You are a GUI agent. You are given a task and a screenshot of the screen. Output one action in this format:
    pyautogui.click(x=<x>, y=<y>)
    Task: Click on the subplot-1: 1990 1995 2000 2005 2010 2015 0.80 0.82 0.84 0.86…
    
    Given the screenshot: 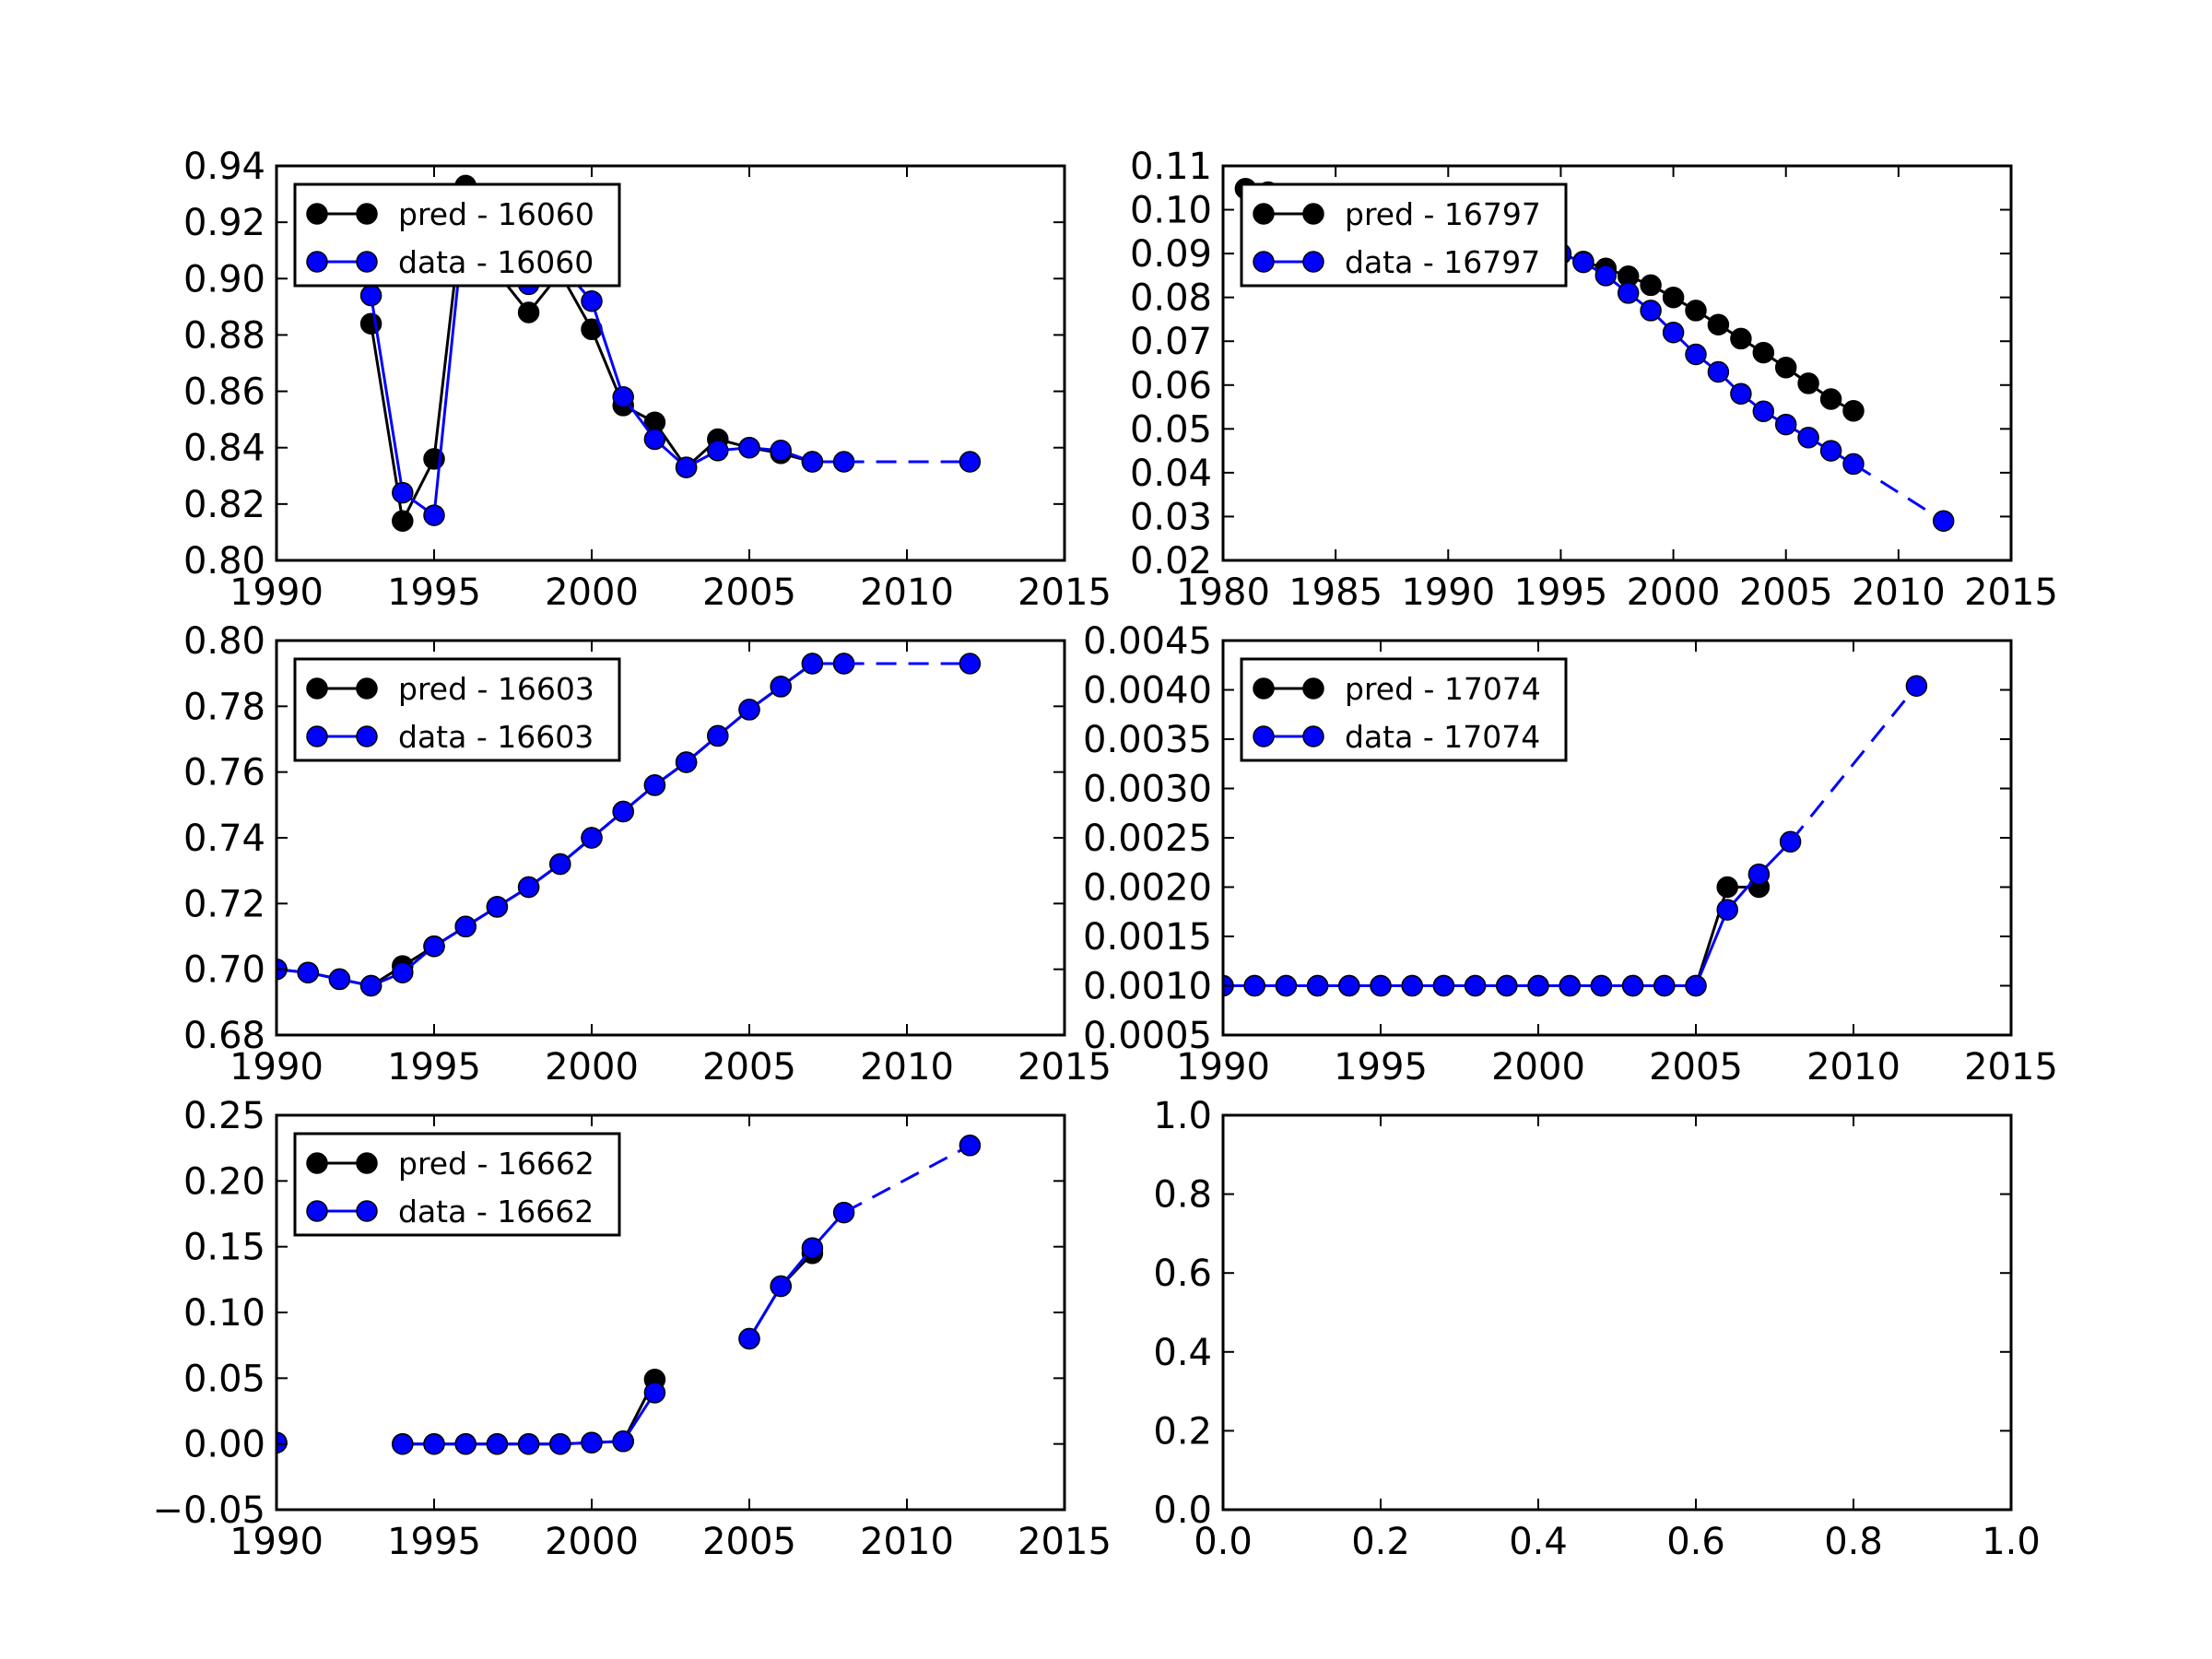 What is the action you would take?
    pyautogui.click(x=647, y=380)
    